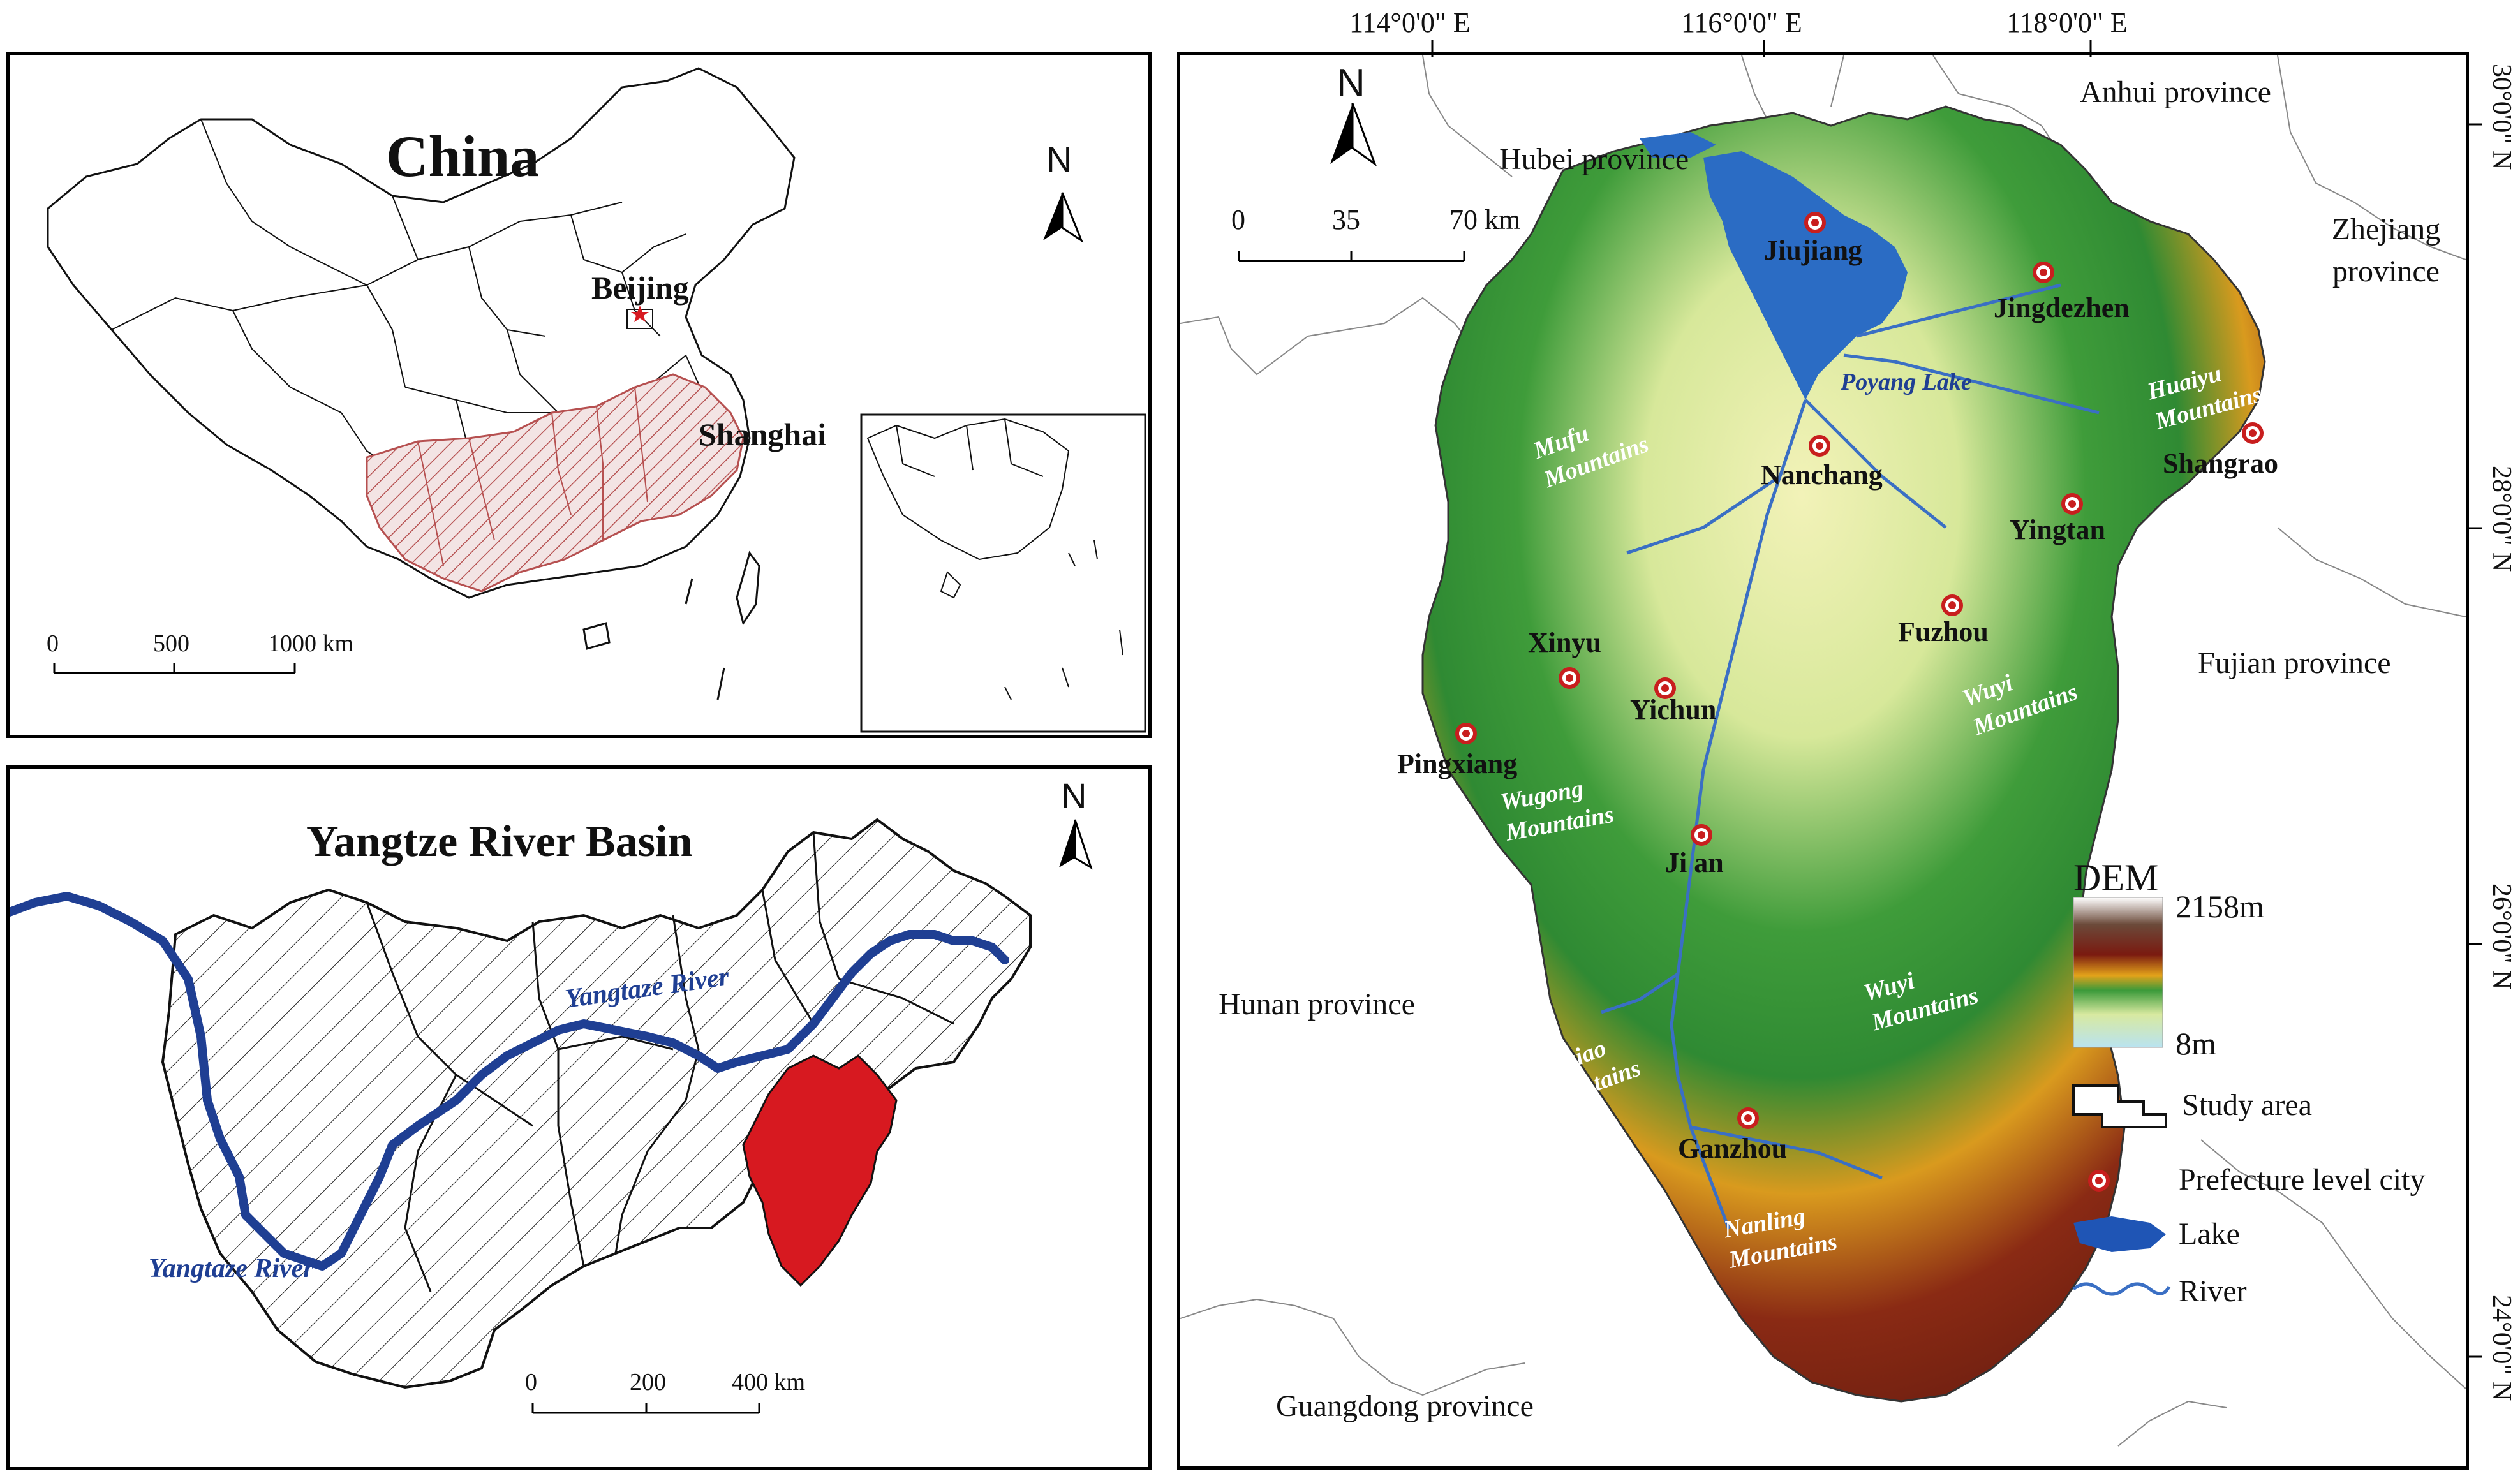 This screenshot has height=1476, width=2520. What do you see at coordinates (1850, 756) in the screenshot?
I see `river-network` at bounding box center [1850, 756].